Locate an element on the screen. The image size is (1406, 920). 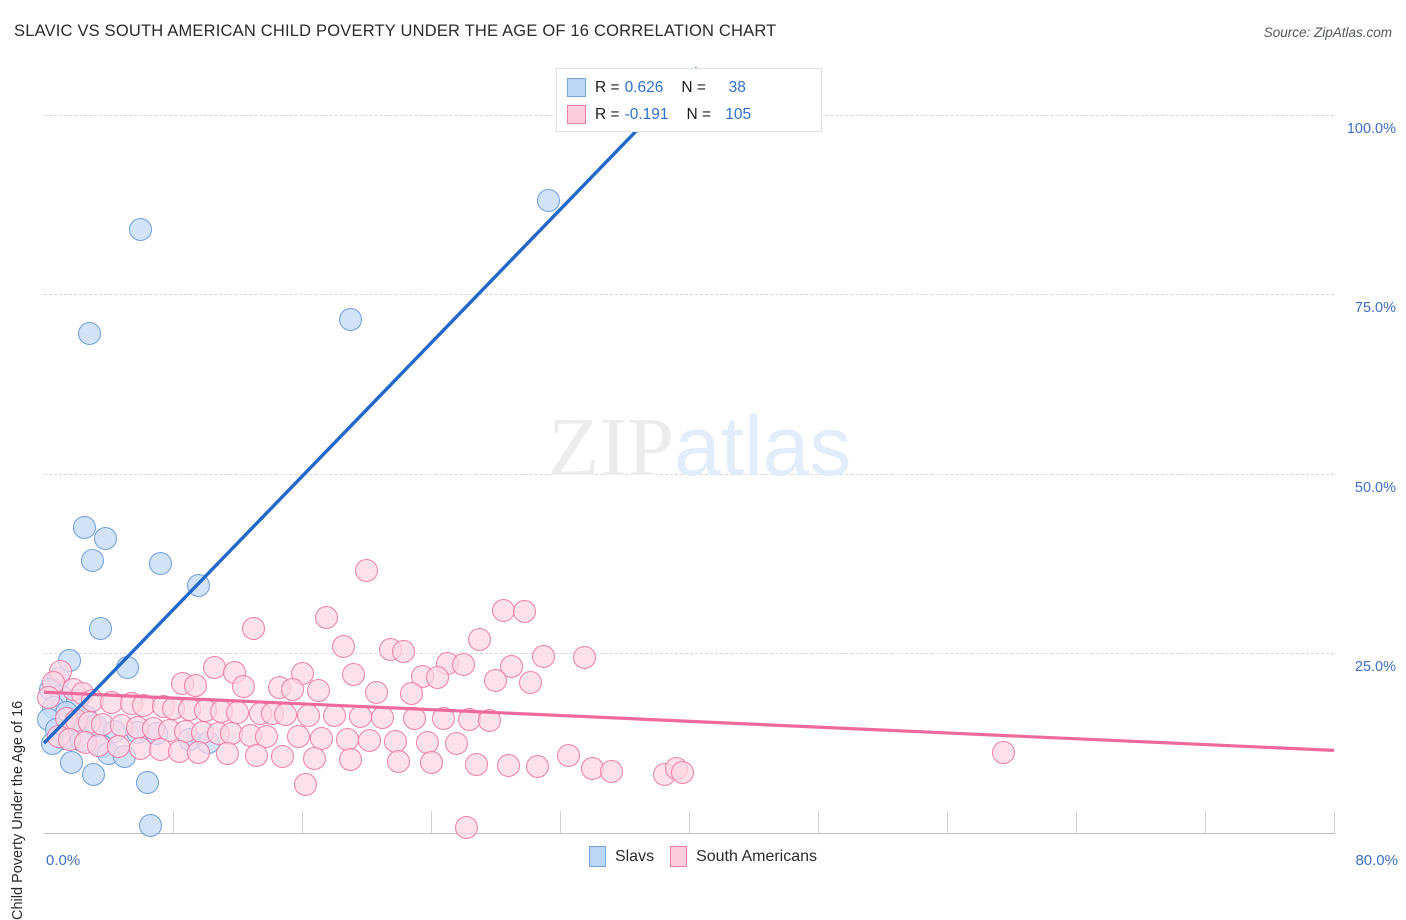
legend-label-south-americans: South Americans is located at coordinates (757, 856).